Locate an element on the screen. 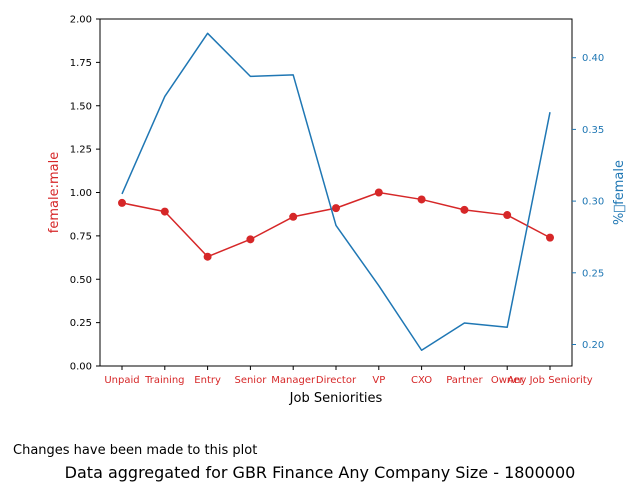 This screenshot has width=640, height=482. x-tick-label: Unpaid is located at coordinates (121, 380).